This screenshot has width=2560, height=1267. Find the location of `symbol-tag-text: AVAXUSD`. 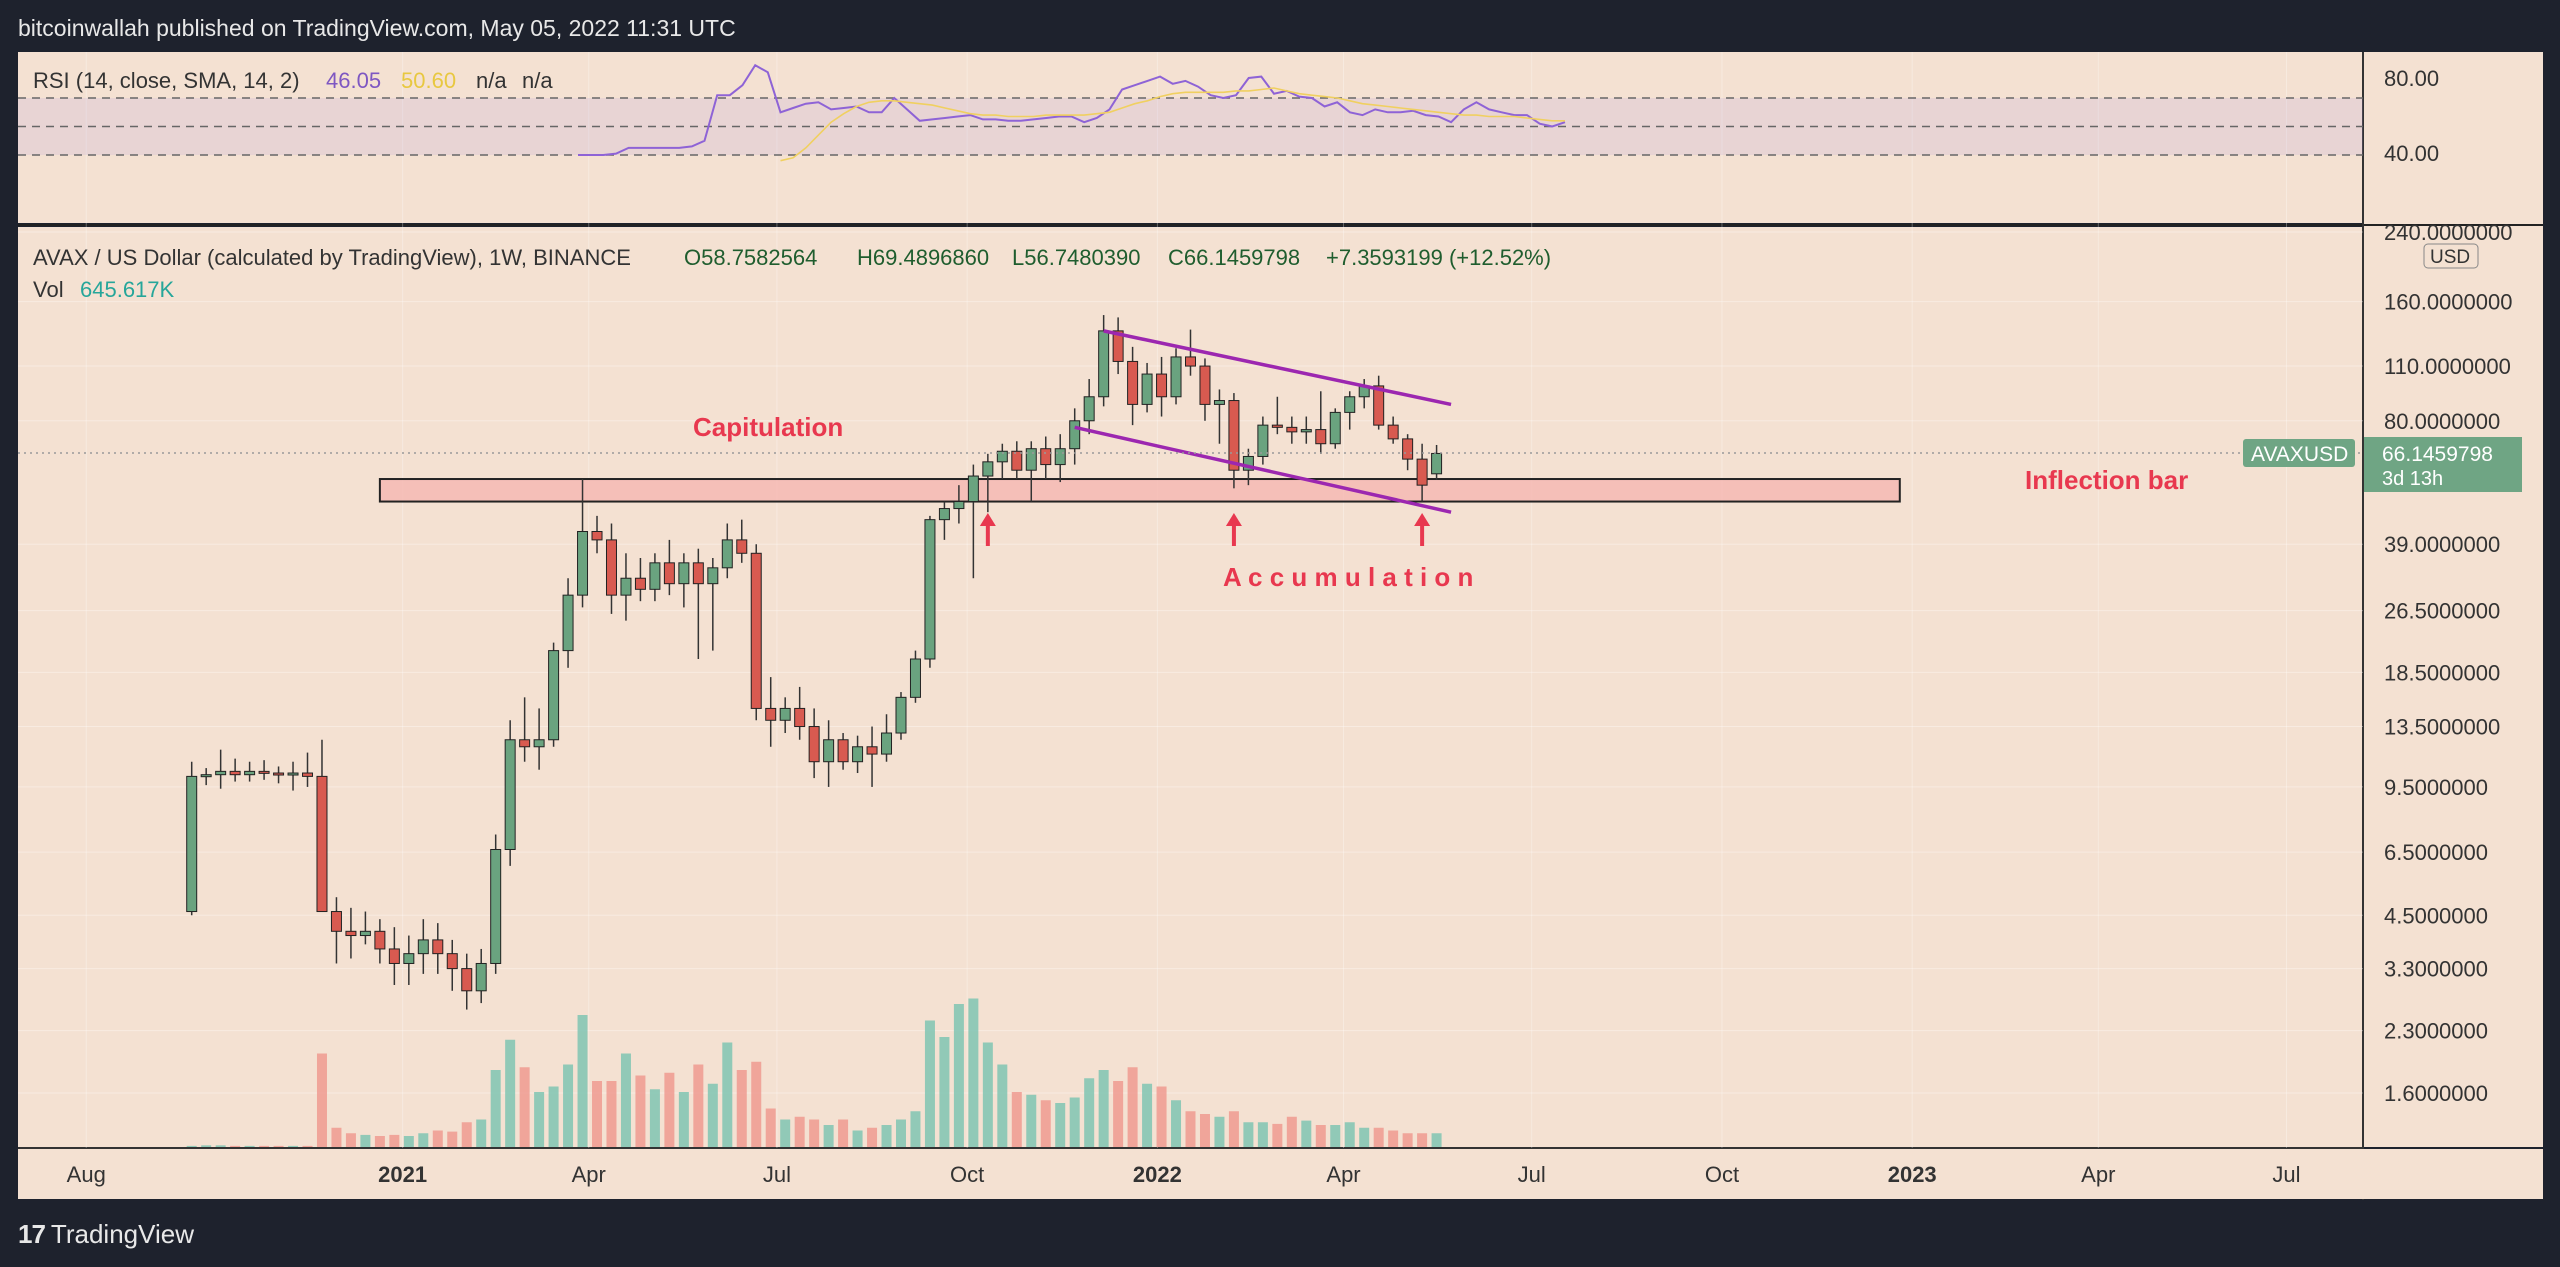

symbol-tag-text: AVAXUSD is located at coordinates (2299, 454).